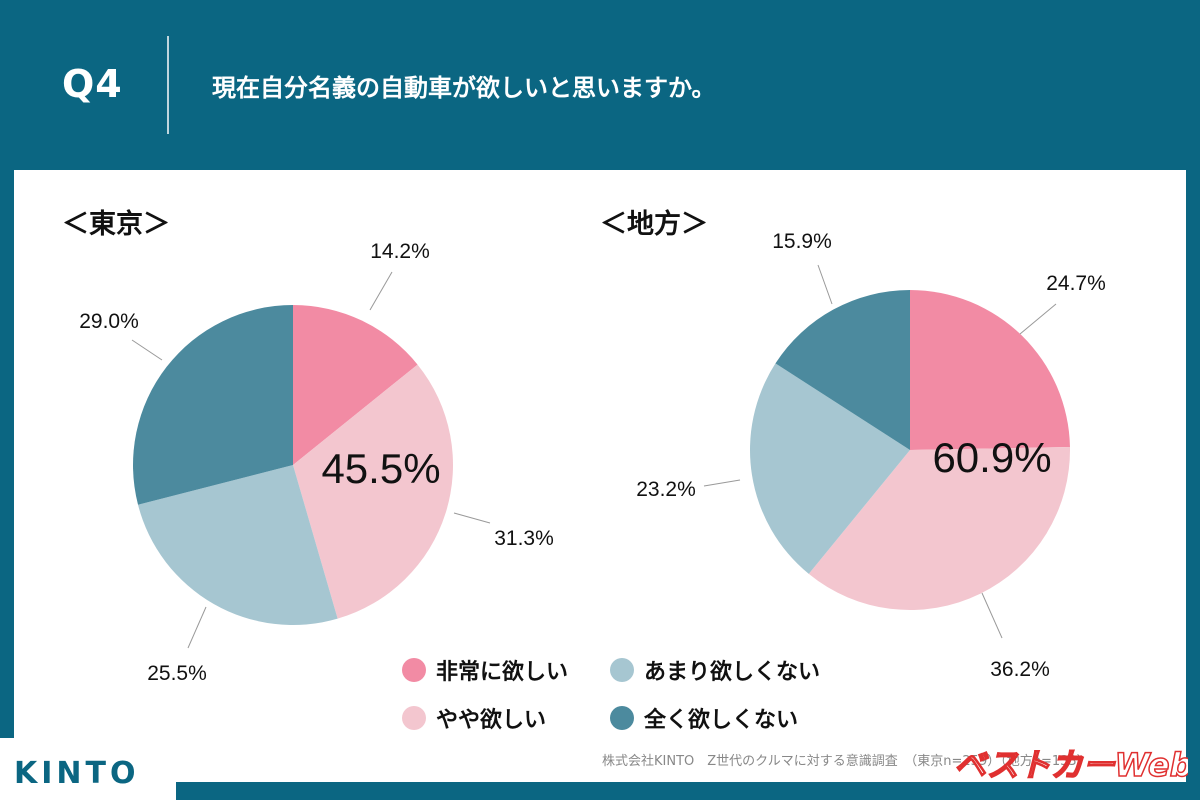 This screenshot has width=1200, height=800. I want to click on brand-tab, so click(88, 769).